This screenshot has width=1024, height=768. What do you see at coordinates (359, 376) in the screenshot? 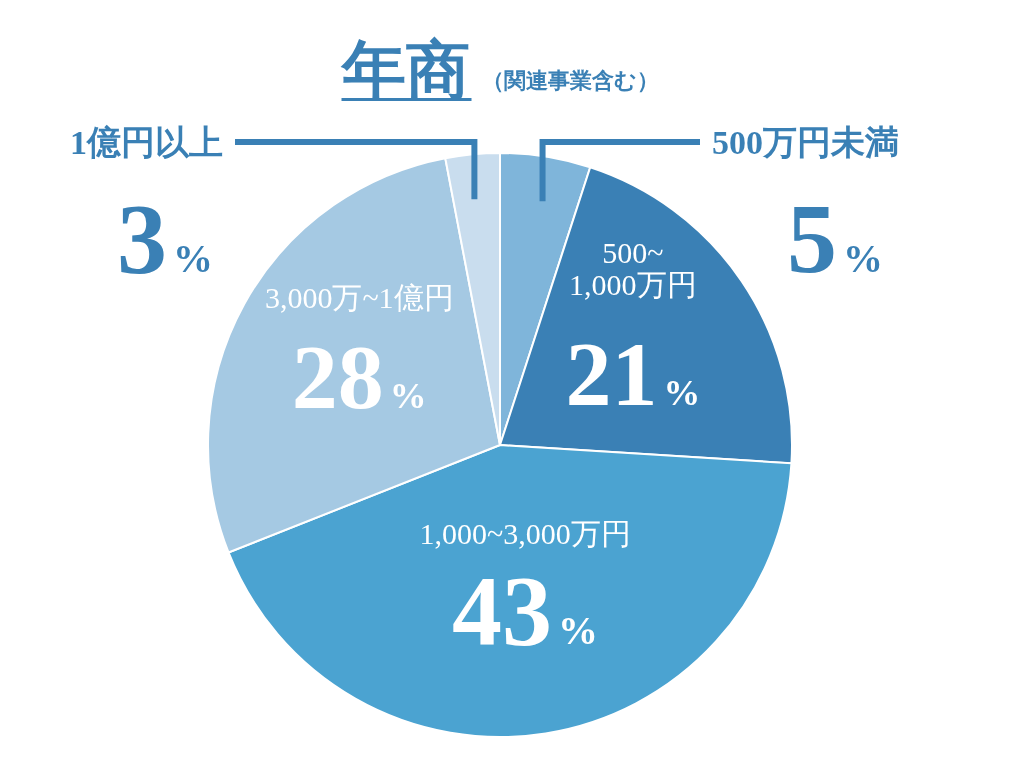
I see `data-label: 28%` at bounding box center [359, 376].